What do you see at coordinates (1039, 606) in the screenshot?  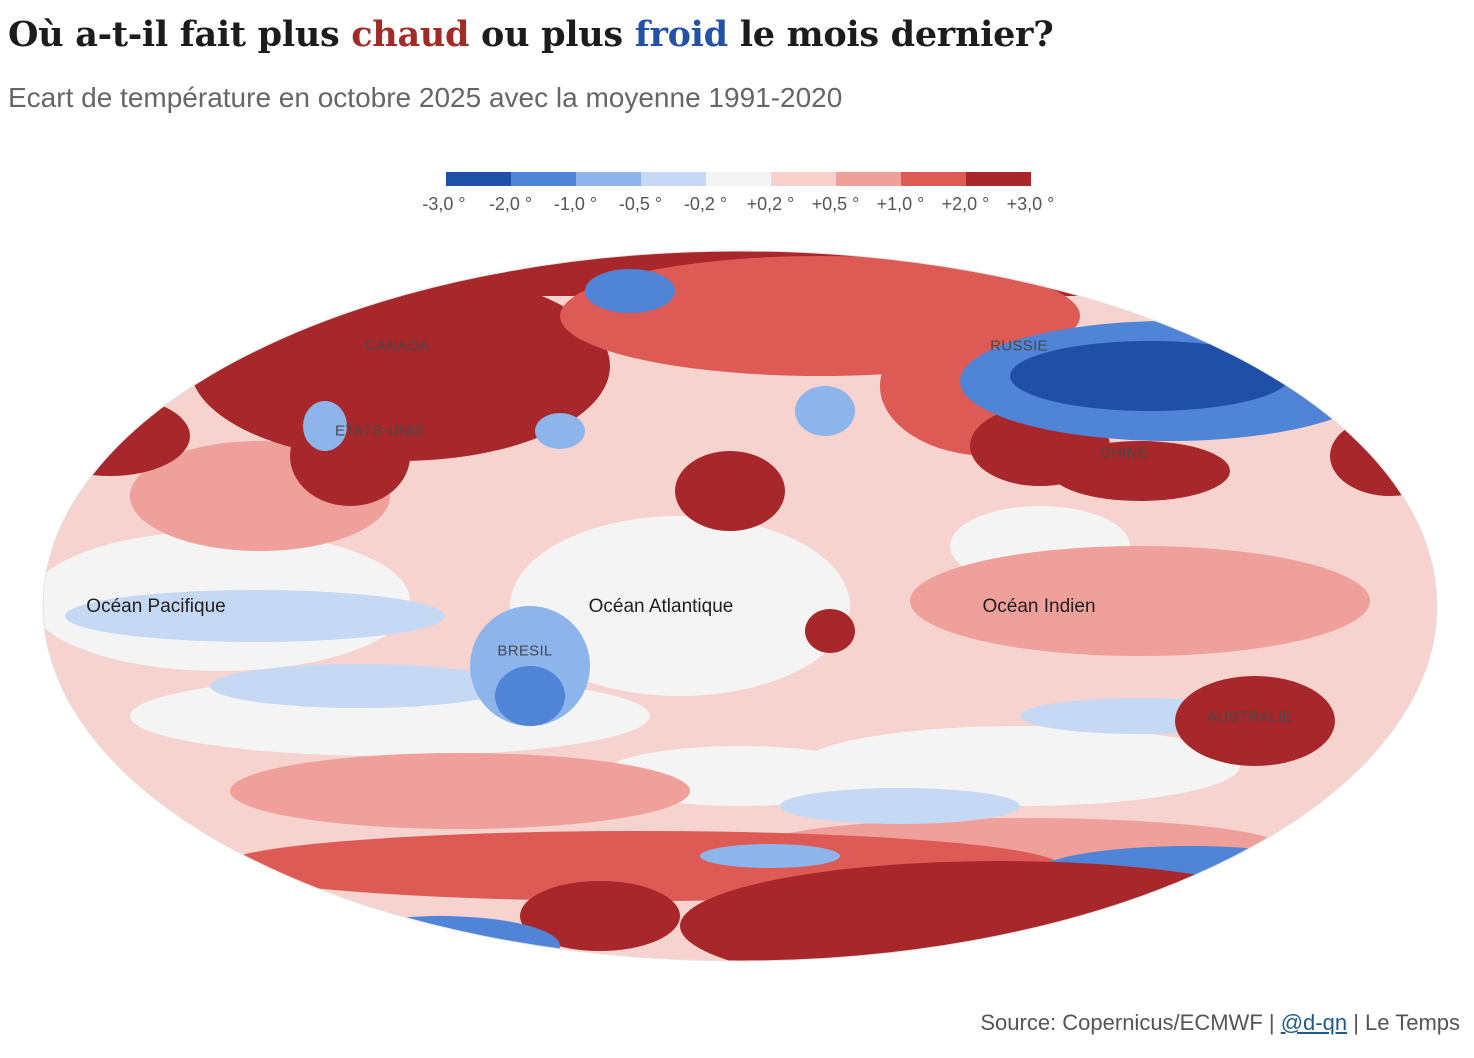 I see `label-ocean-indien: Océan Indien` at bounding box center [1039, 606].